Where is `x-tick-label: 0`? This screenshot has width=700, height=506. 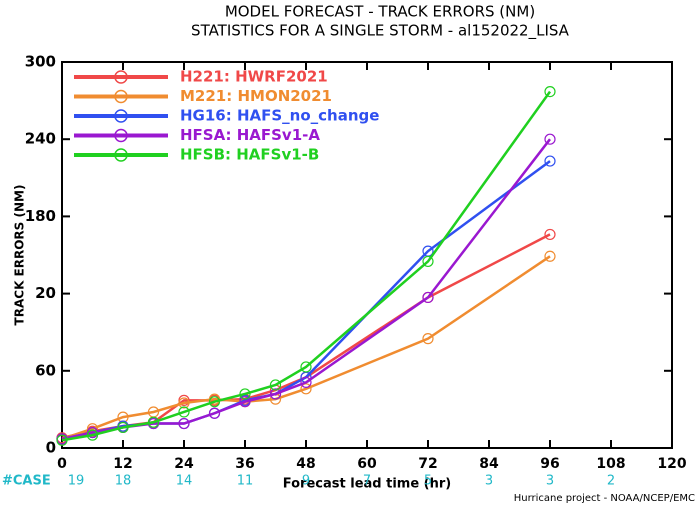 x-tick-label: 0 is located at coordinates (62, 464).